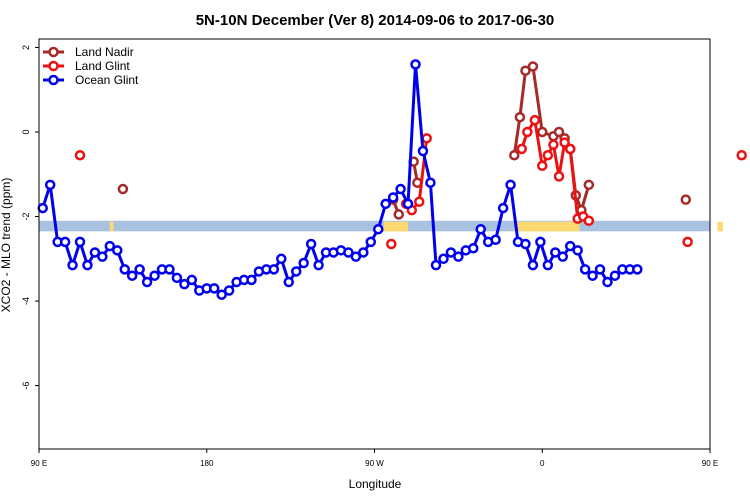 Image resolution: width=750 pixels, height=500 pixels. What do you see at coordinates (26, 131) in the screenshot?
I see `y-tick-label: 0` at bounding box center [26, 131].